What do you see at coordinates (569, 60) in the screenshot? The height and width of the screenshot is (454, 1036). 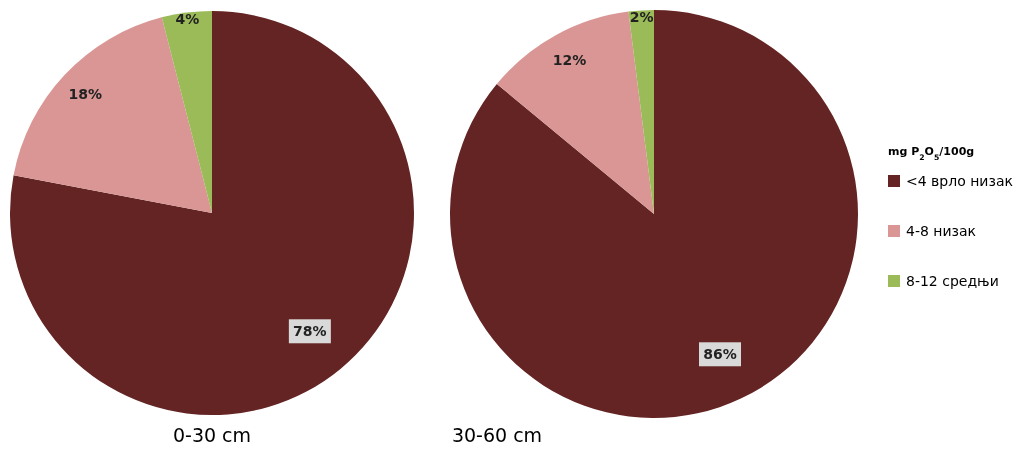 I see `data-label: 12%` at bounding box center [569, 60].